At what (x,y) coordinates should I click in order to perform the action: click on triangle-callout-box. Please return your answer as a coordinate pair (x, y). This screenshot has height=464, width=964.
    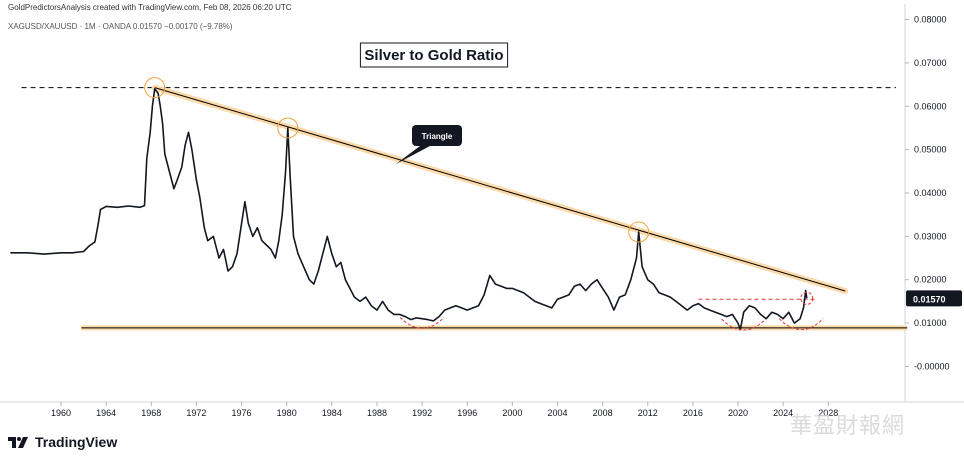
    Looking at the image, I should click on (437, 135).